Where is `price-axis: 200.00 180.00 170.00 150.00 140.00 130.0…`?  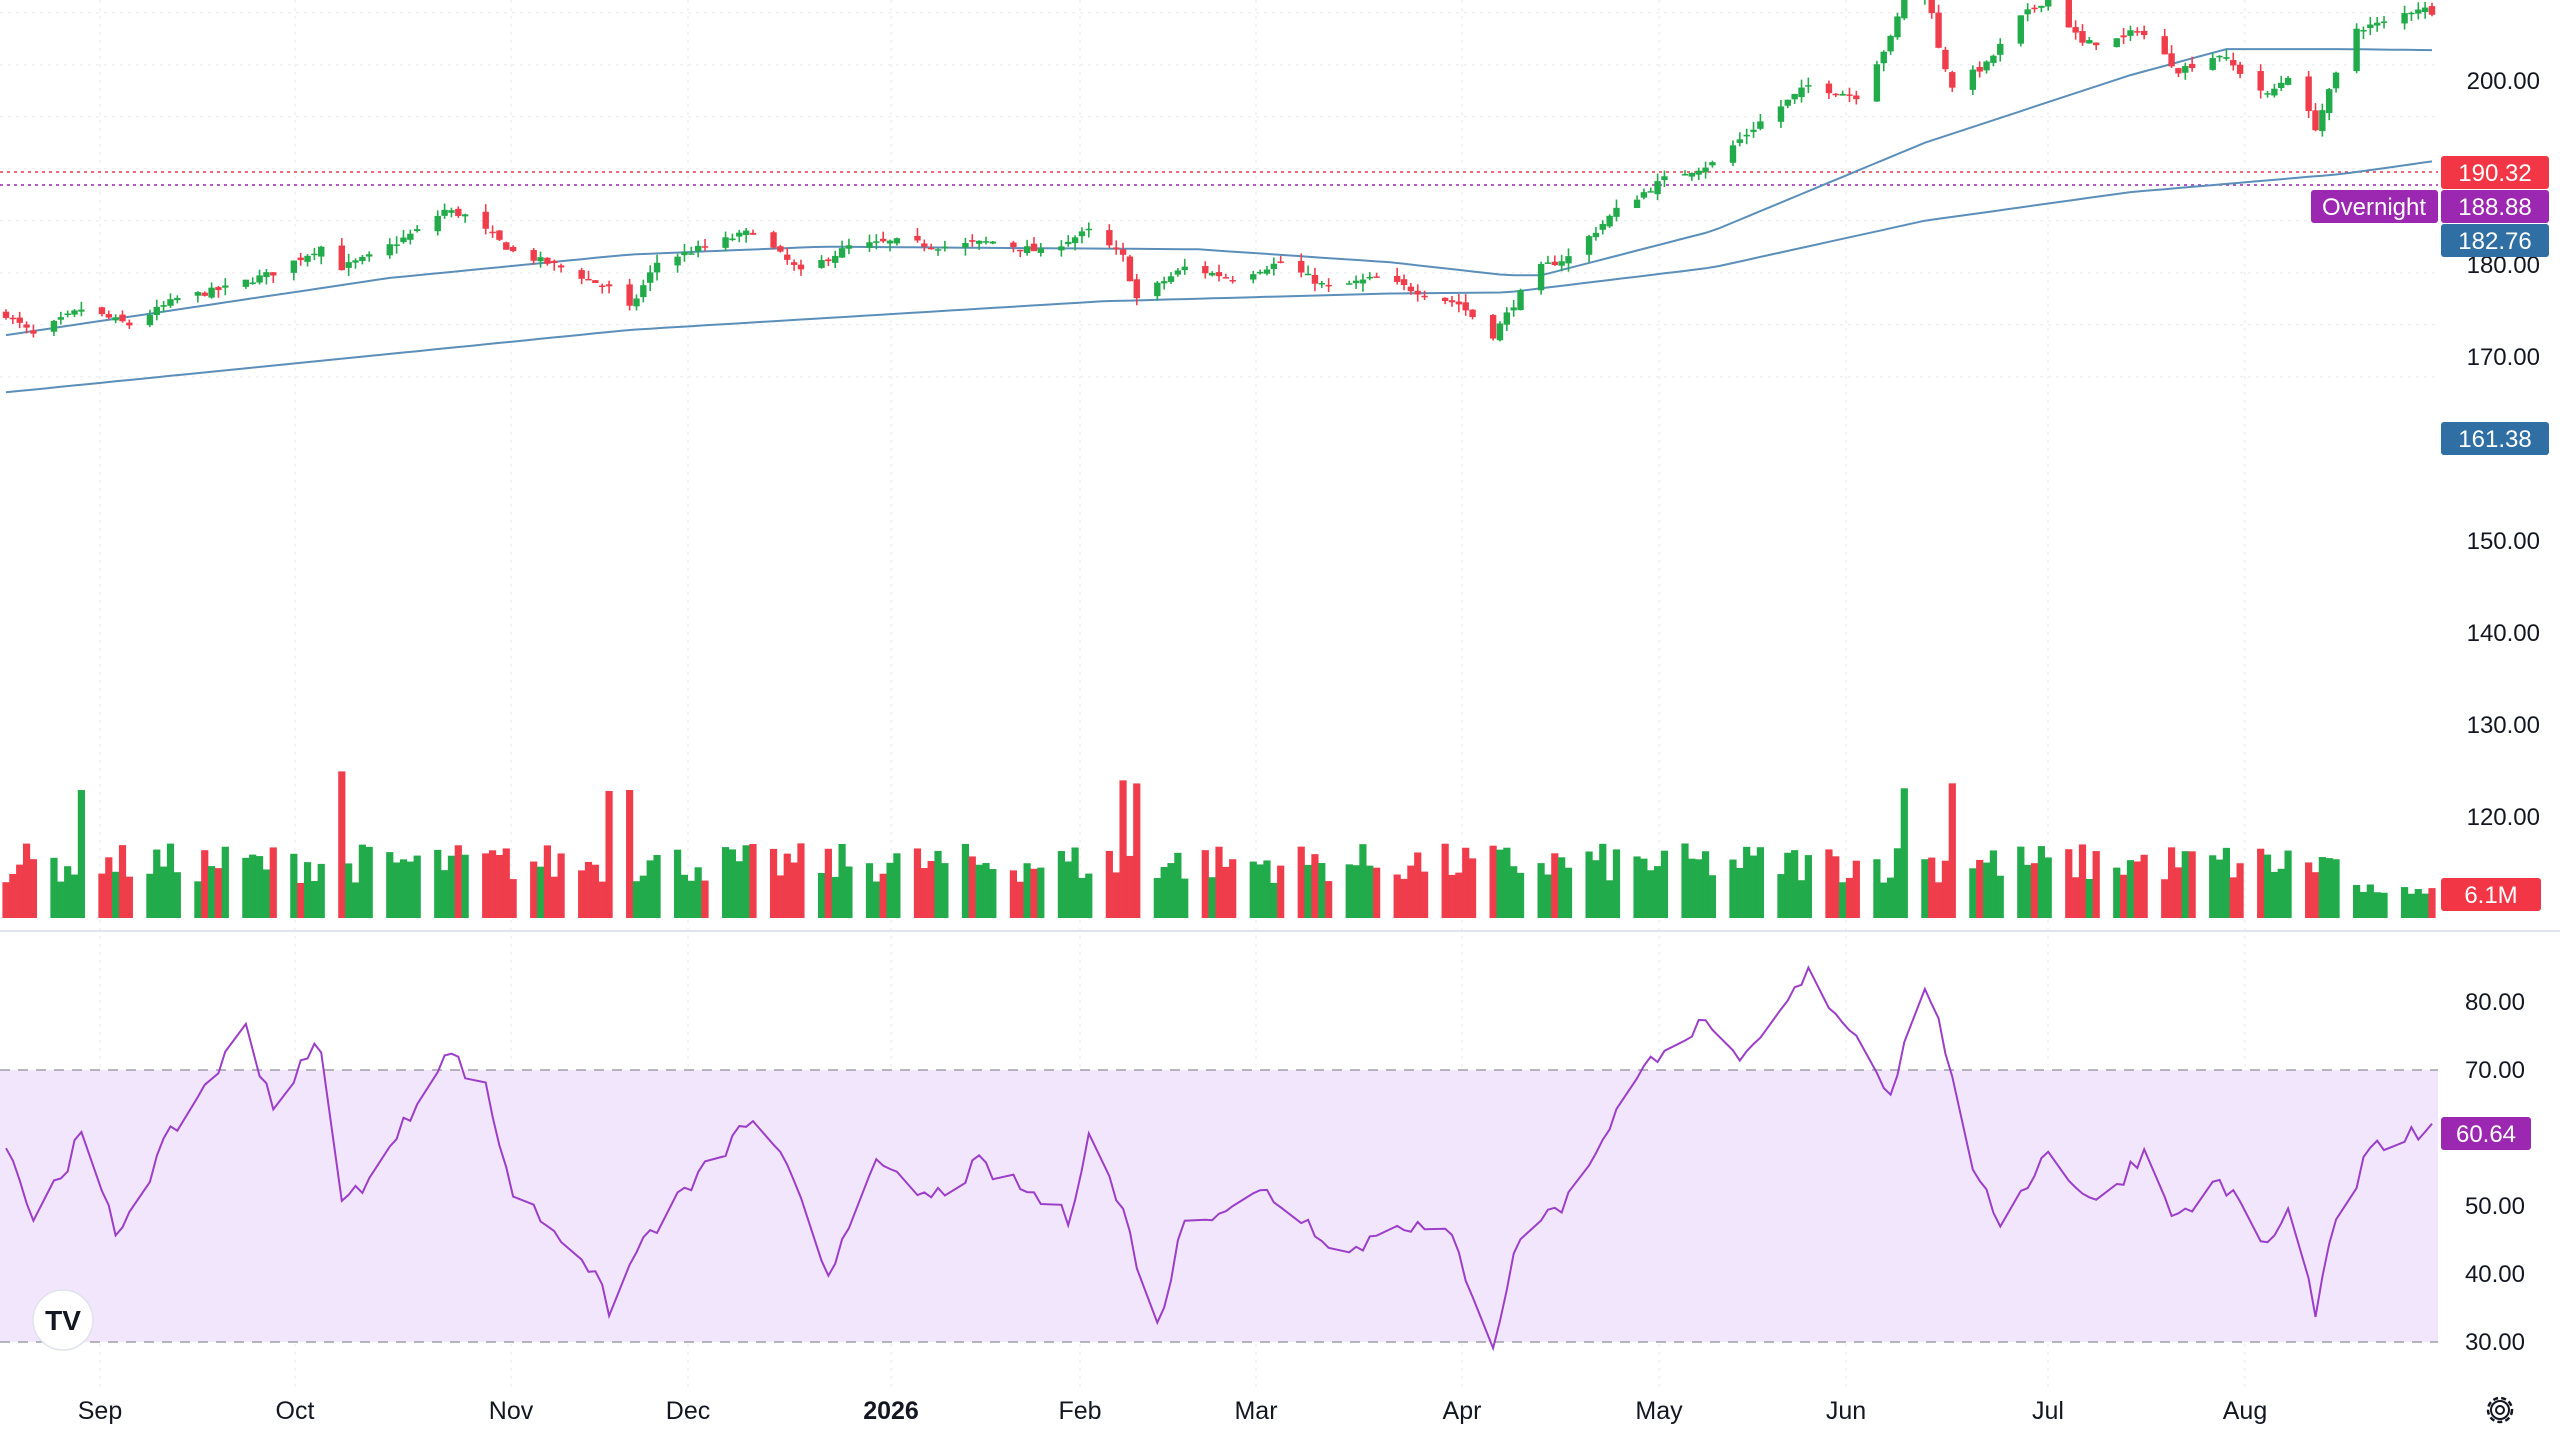 price-axis: 200.00 180.00 170.00 150.00 140.00 130.0… is located at coordinates (2503, 449).